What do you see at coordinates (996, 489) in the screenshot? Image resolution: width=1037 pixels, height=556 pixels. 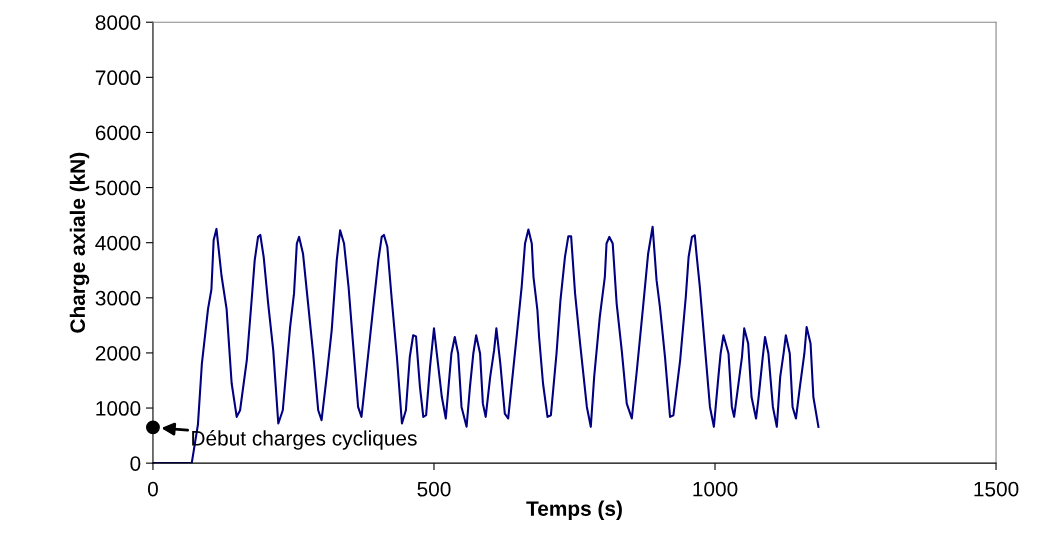 I see `x-tick-label: 1500` at bounding box center [996, 489].